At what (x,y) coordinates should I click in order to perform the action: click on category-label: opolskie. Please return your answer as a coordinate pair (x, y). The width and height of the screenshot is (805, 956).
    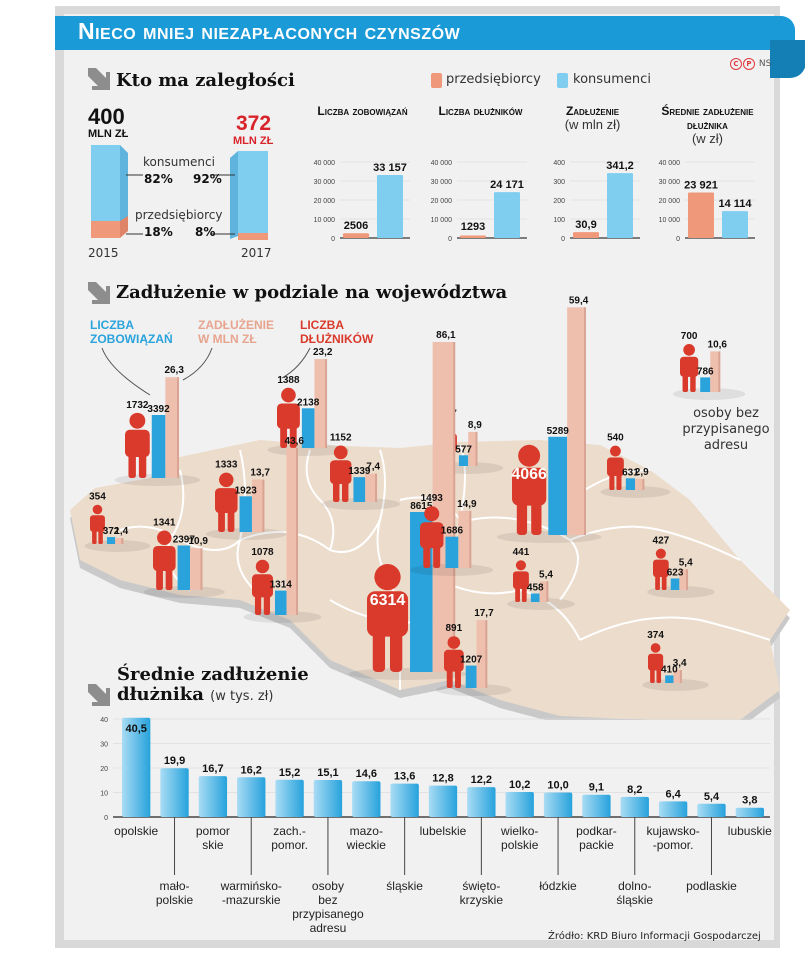
    Looking at the image, I should click on (136, 831).